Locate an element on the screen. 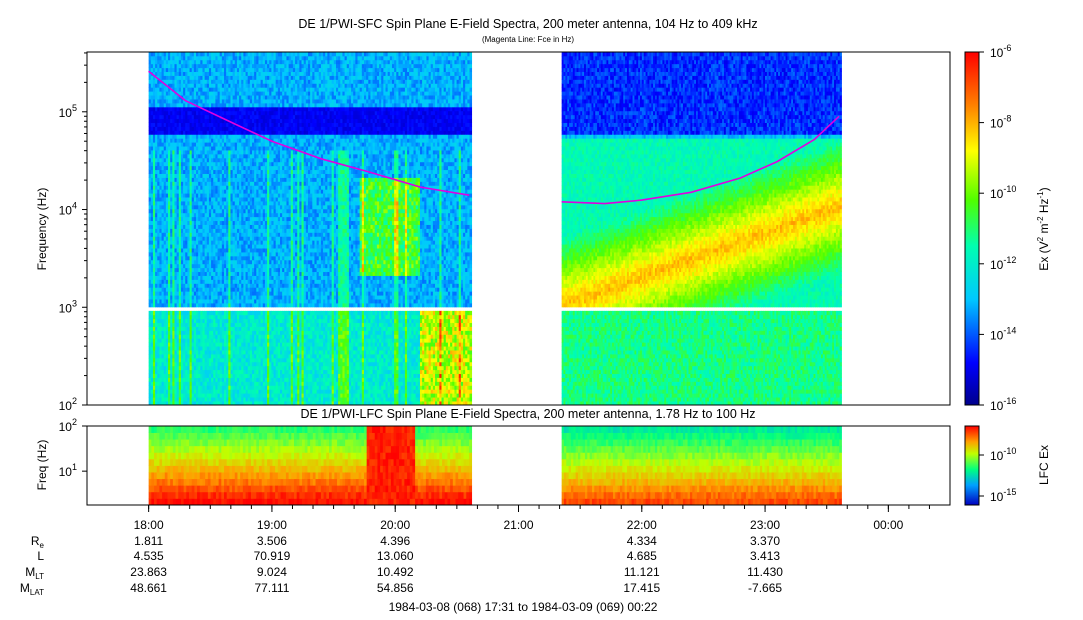 The height and width of the screenshot is (620, 1083). sfc-subtitle: (Magenta Line: Fce in Hz) is located at coordinates (528, 39).